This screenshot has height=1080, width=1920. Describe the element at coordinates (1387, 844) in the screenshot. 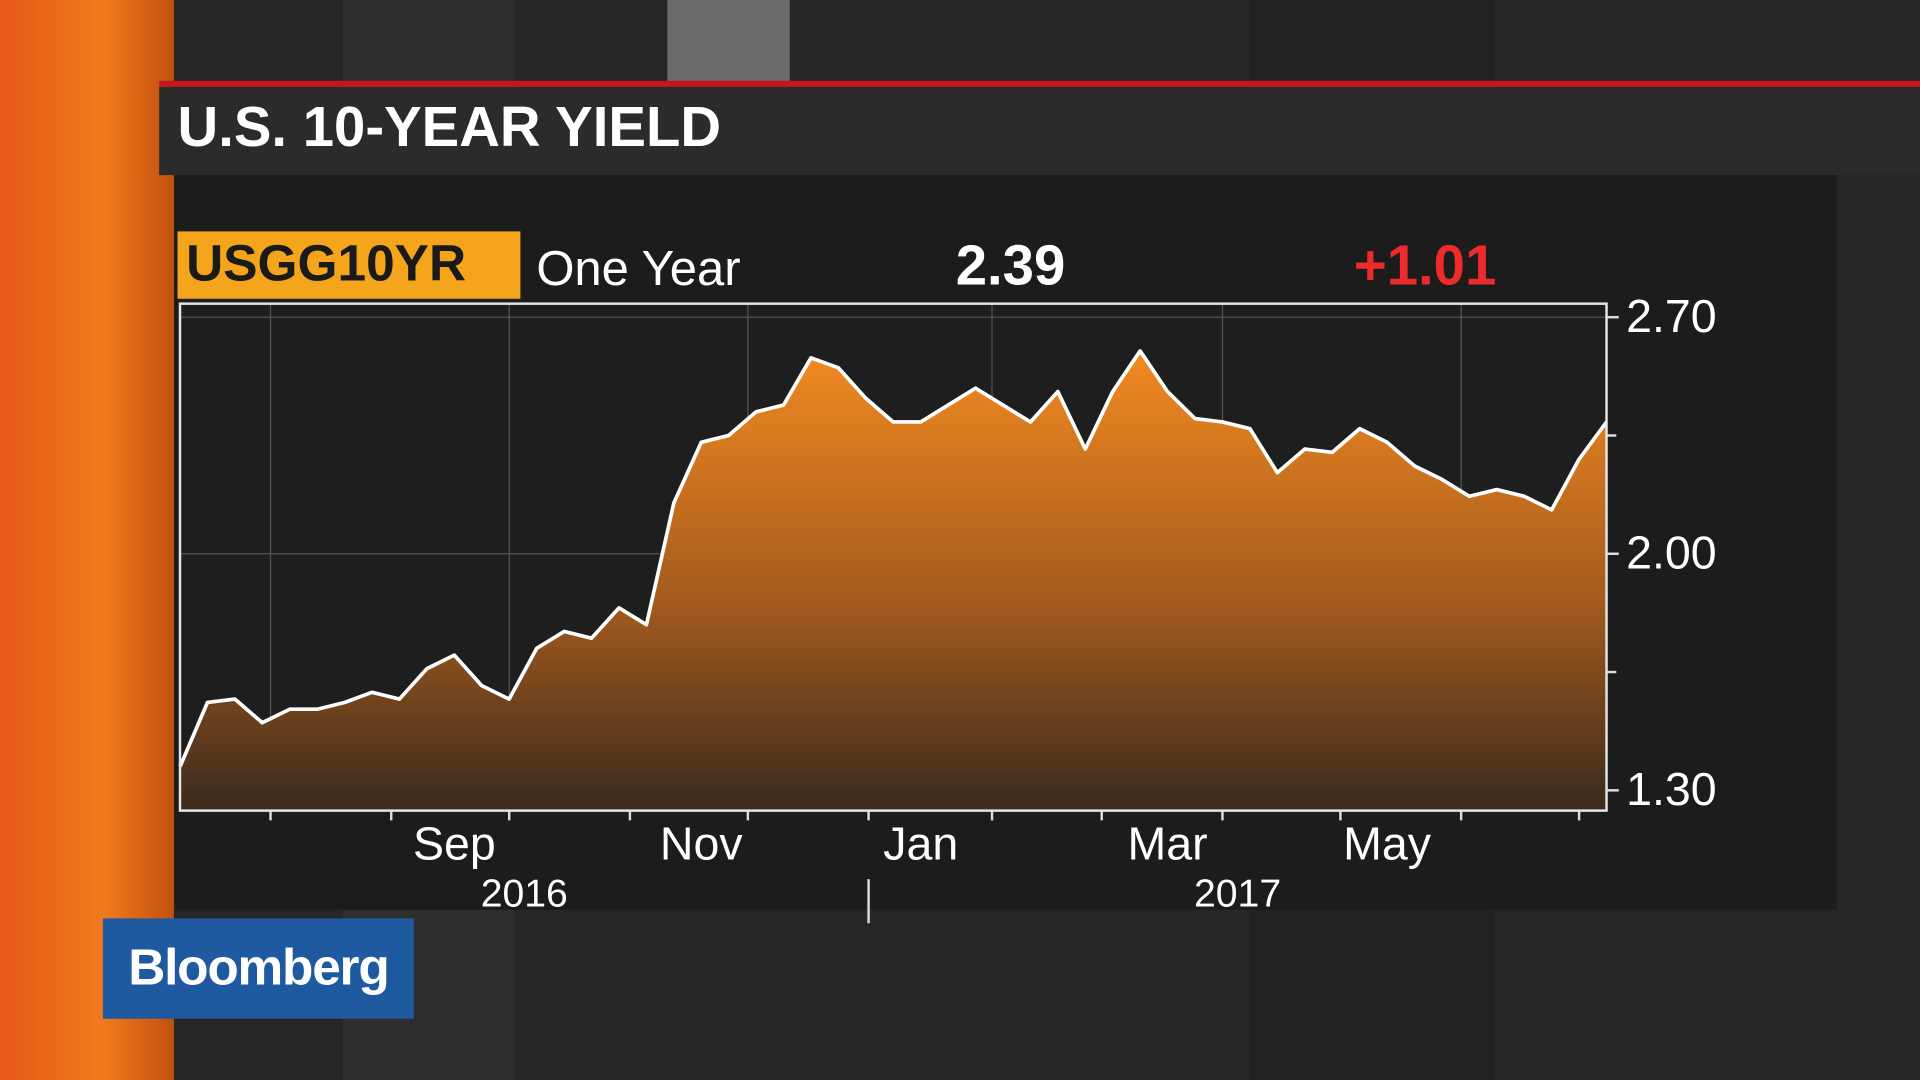

I see `x-tick-label: May` at that location.